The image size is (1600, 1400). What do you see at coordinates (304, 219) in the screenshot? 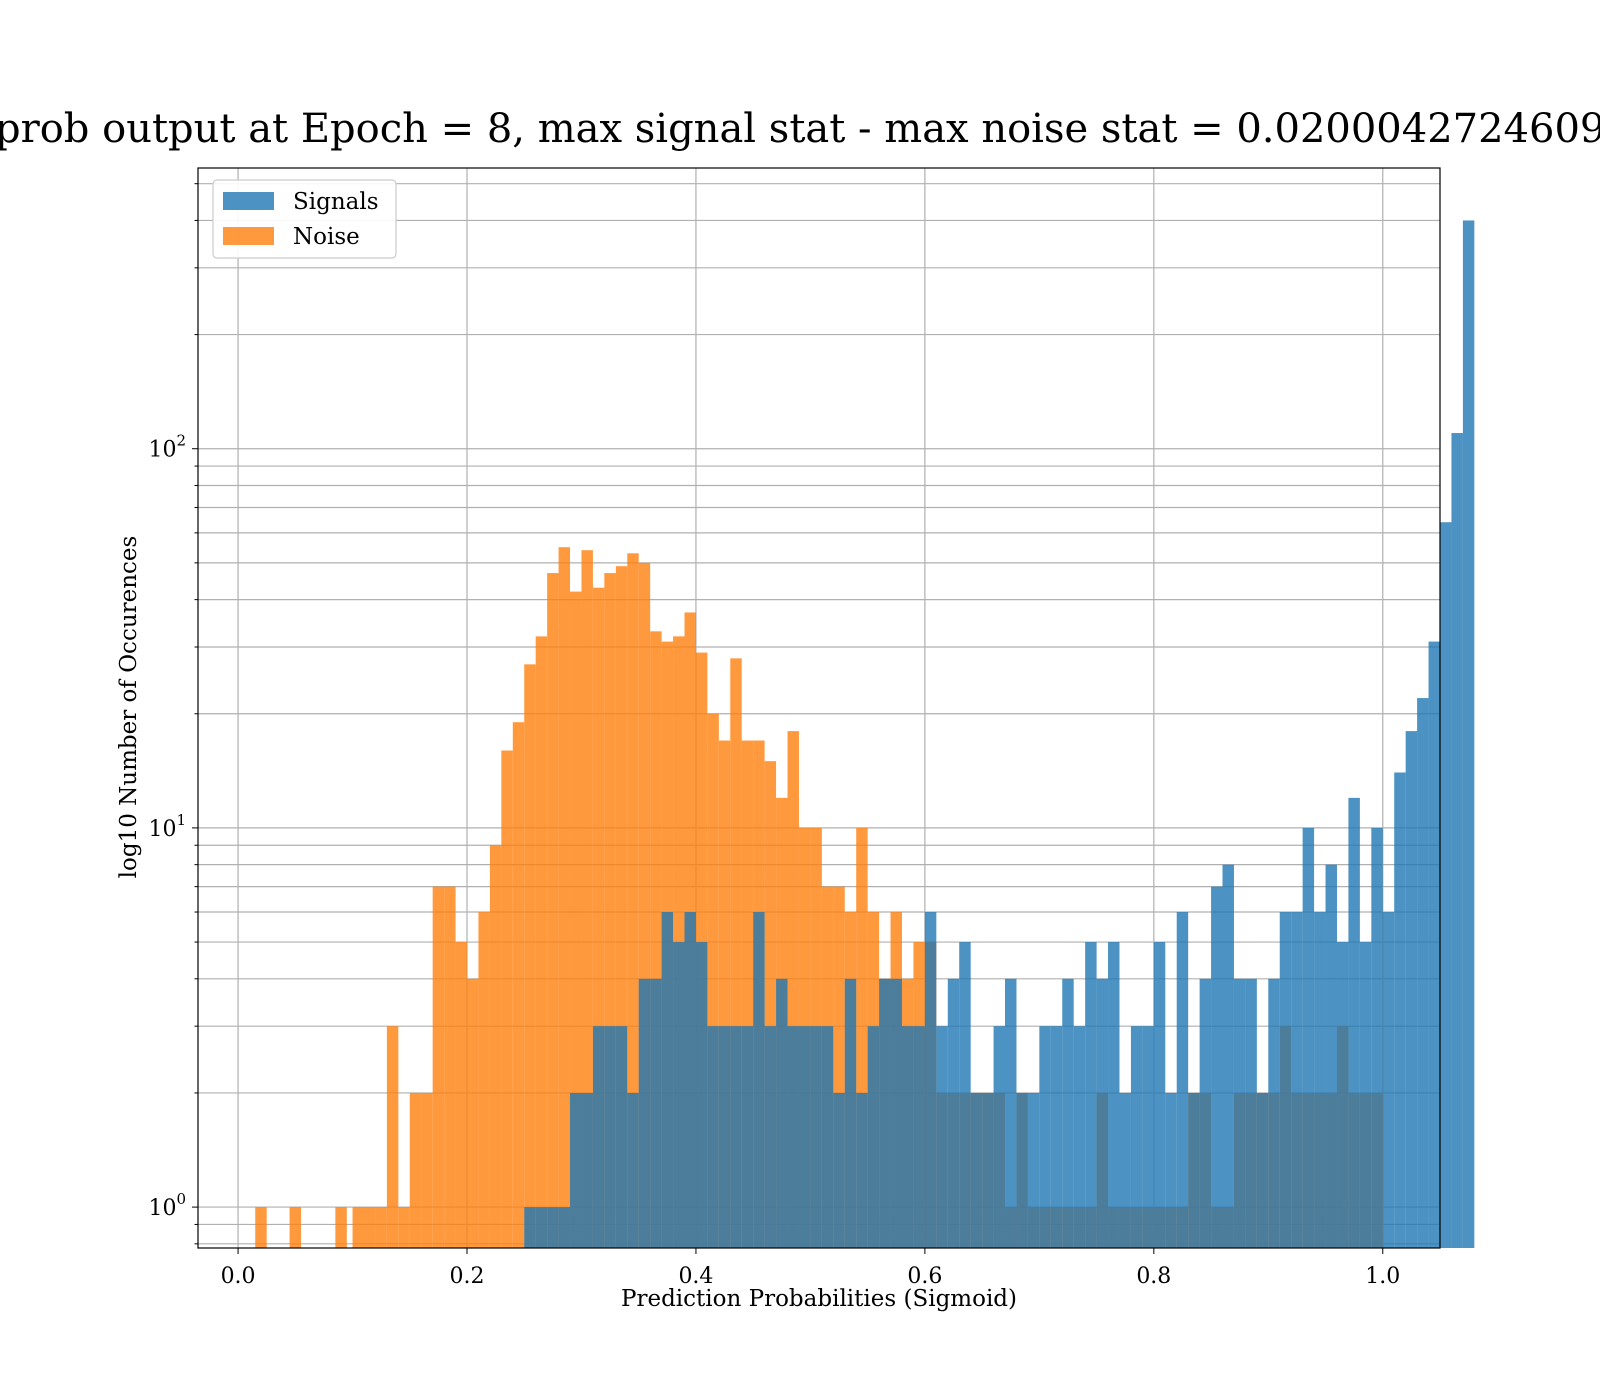
I see `legend: Signals Noise` at bounding box center [304, 219].